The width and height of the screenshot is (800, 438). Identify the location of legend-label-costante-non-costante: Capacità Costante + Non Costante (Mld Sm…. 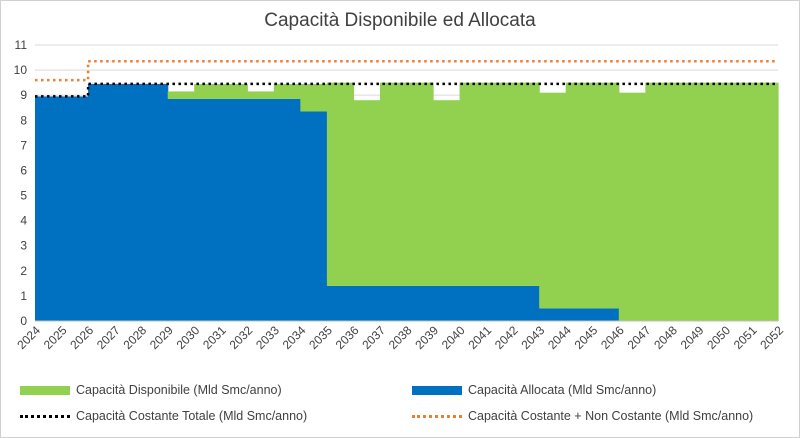
(611, 416).